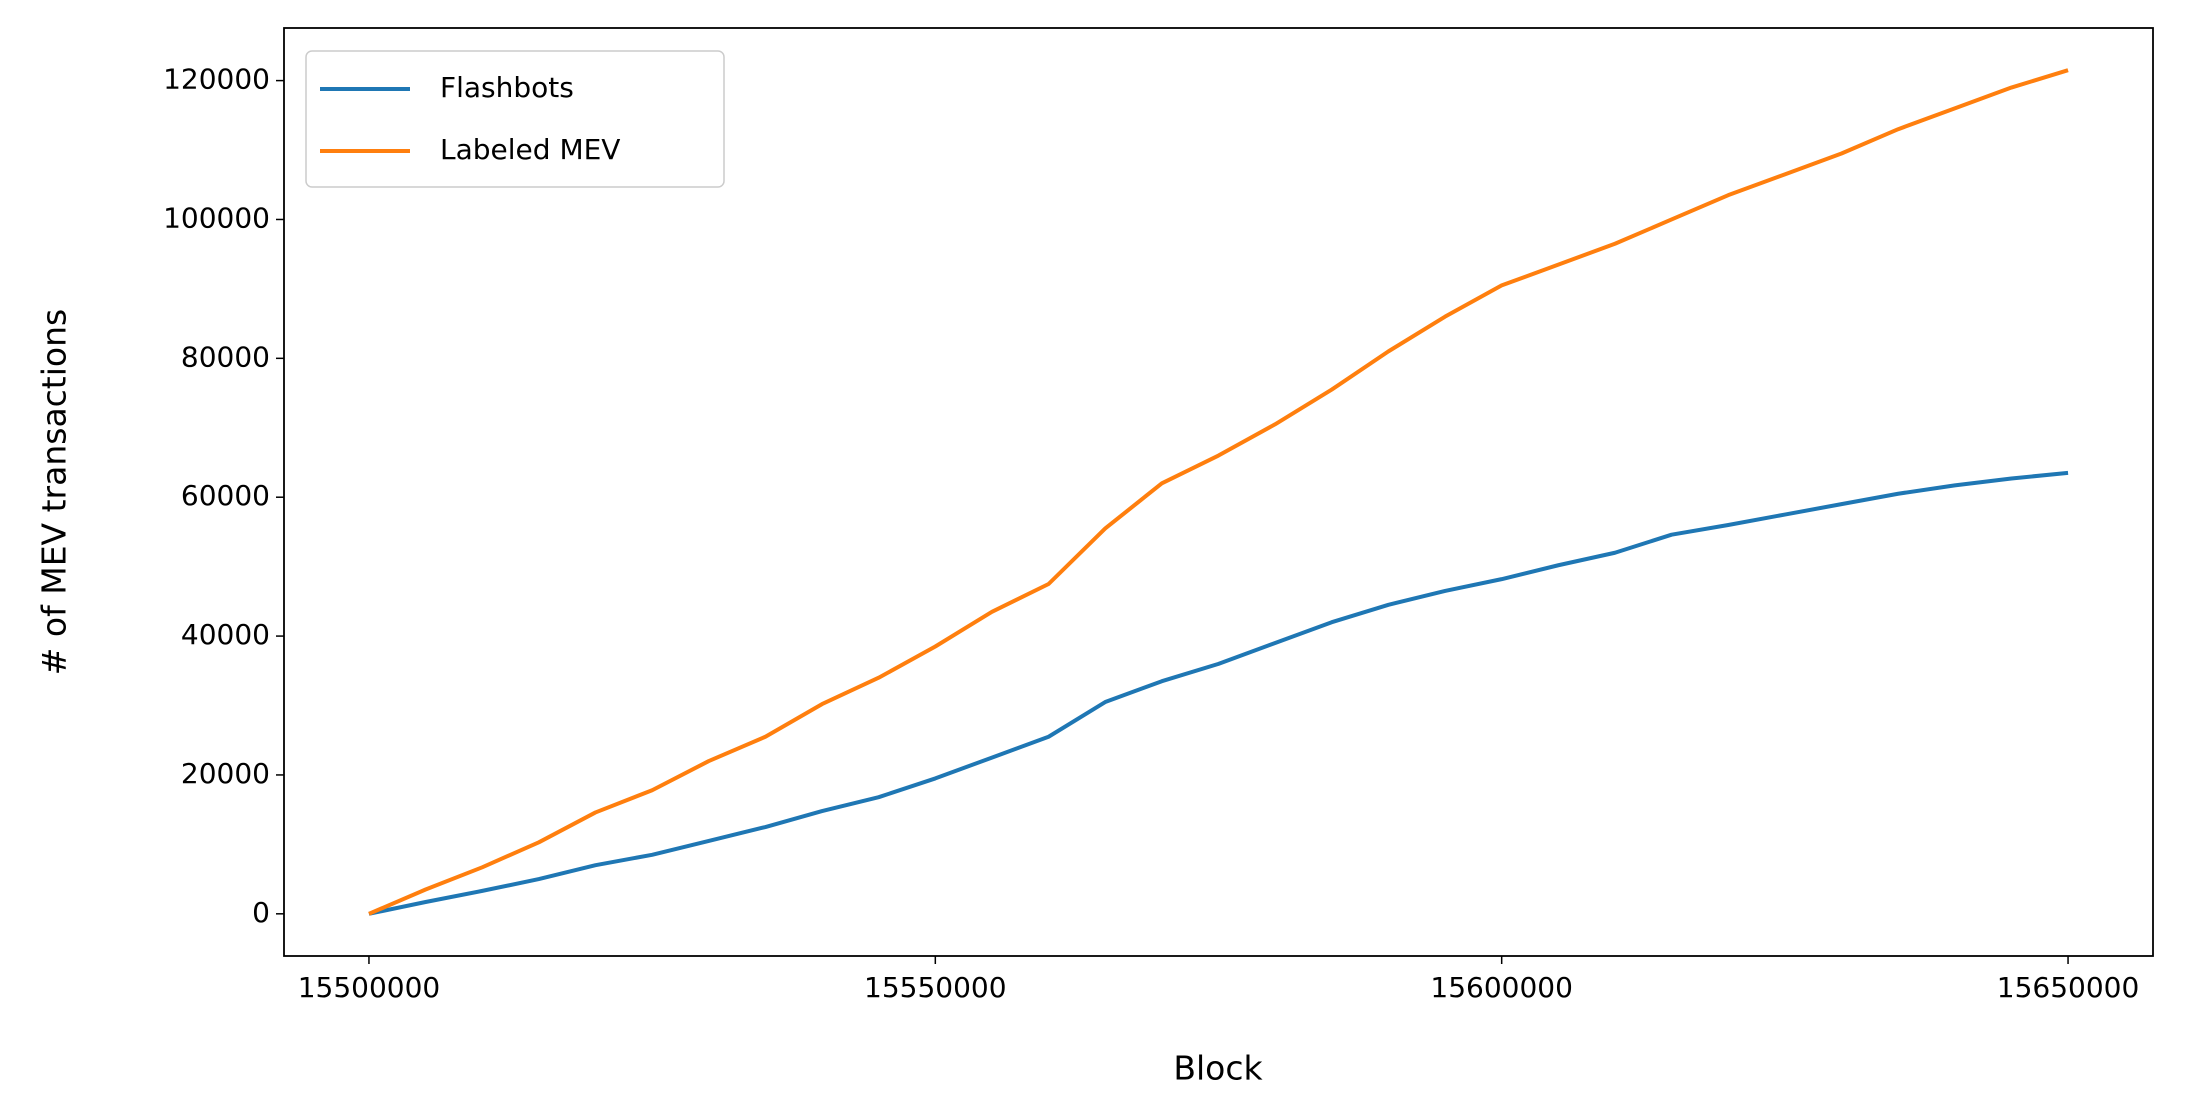 The width and height of the screenshot is (2194, 1119). What do you see at coordinates (225, 773) in the screenshot?
I see `y-tick-label: 20000` at bounding box center [225, 773].